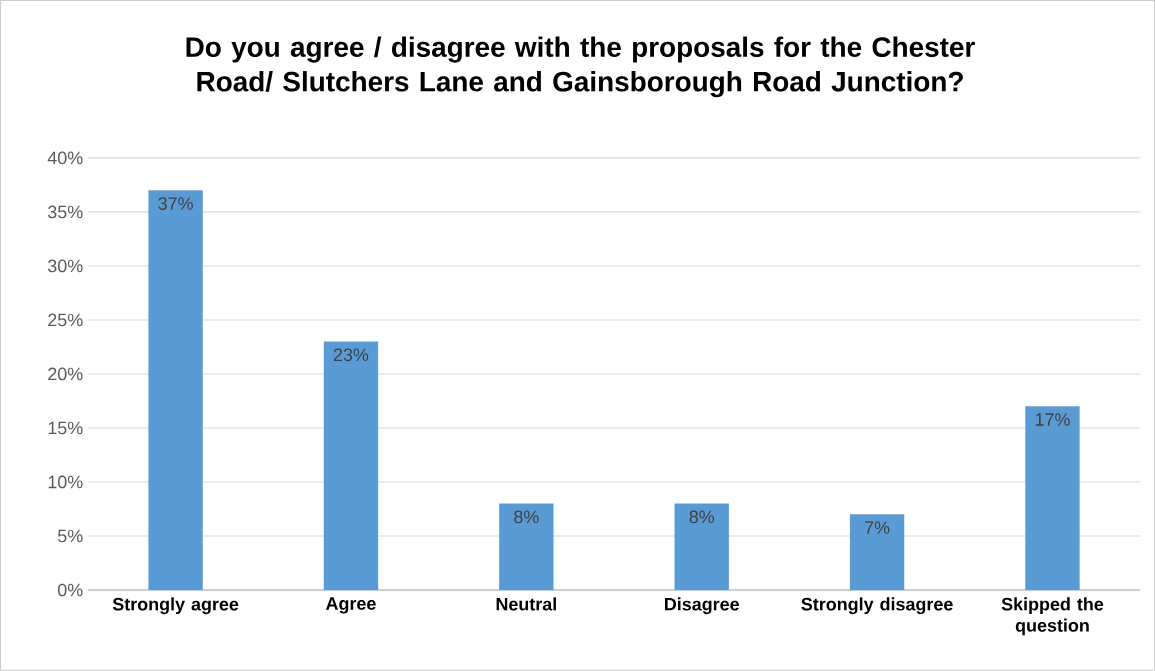  Describe the element at coordinates (1052, 616) in the screenshot. I see `x-tick-label: Skipped the question` at that location.